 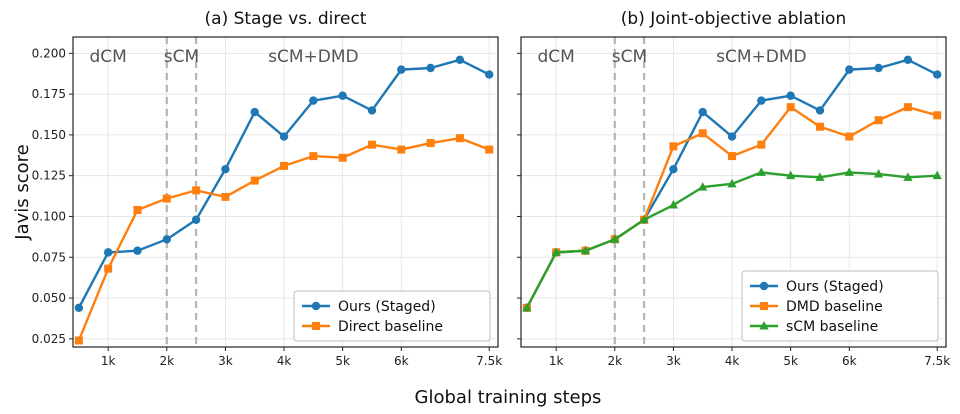 What do you see at coordinates (49, 298) in the screenshot?
I see `y-tick-label: 0.050` at bounding box center [49, 298].